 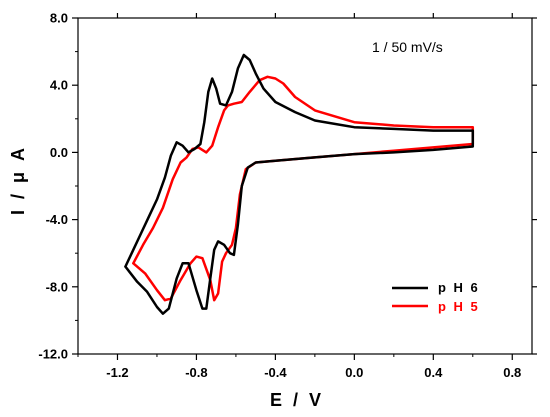 I want to click on x-tick-label: 0.8, so click(x=512, y=372).